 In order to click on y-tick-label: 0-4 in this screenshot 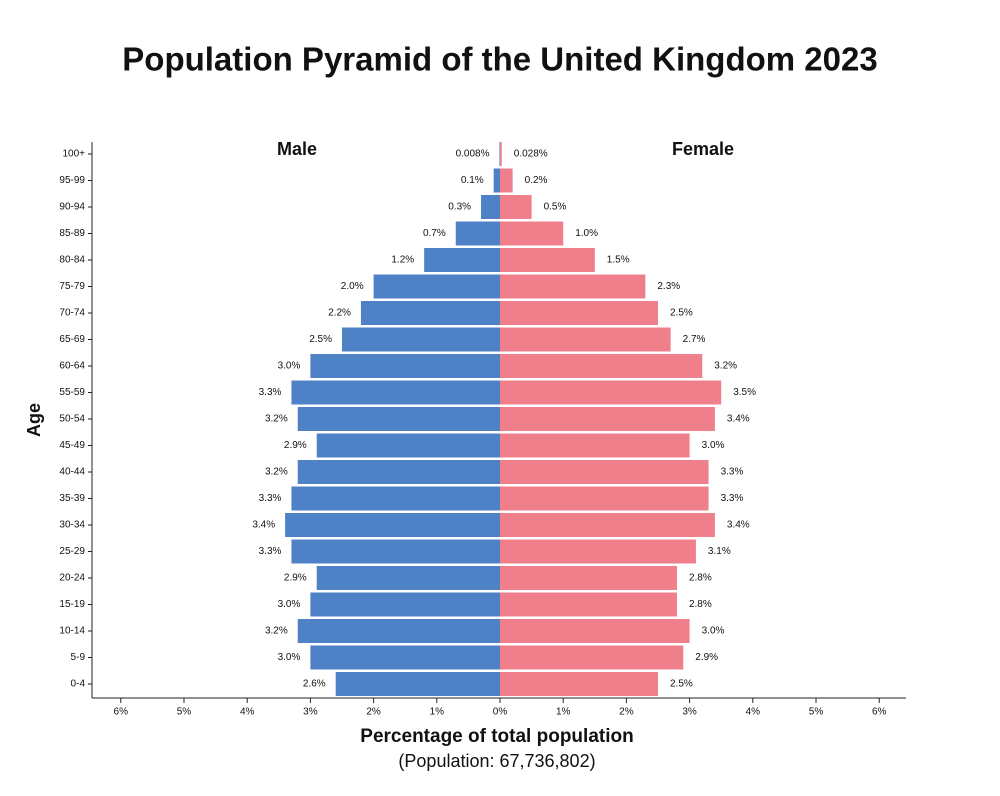, I will do `click(78, 684)`.